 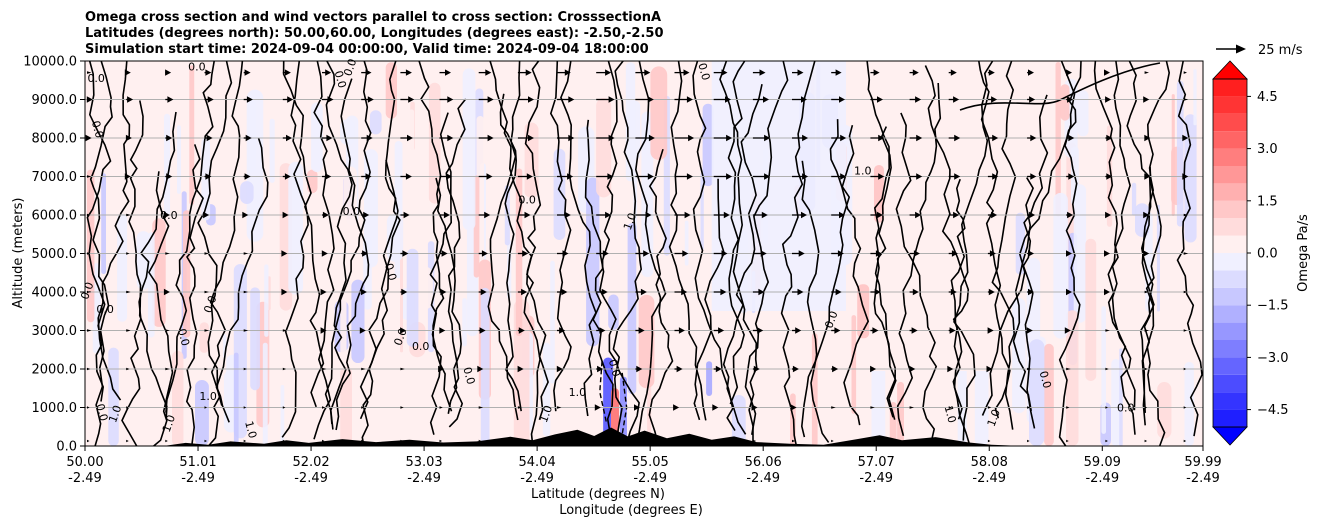 What do you see at coordinates (55, 216) in the screenshot?
I see `y-tick-label: 6000.0` at bounding box center [55, 216].